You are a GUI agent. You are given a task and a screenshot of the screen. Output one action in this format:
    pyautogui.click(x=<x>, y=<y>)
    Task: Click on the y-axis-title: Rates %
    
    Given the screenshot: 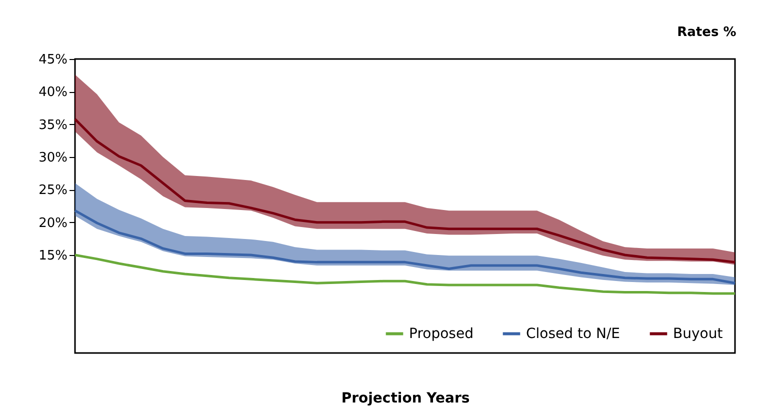 What is the action you would take?
    pyautogui.click(x=706, y=32)
    